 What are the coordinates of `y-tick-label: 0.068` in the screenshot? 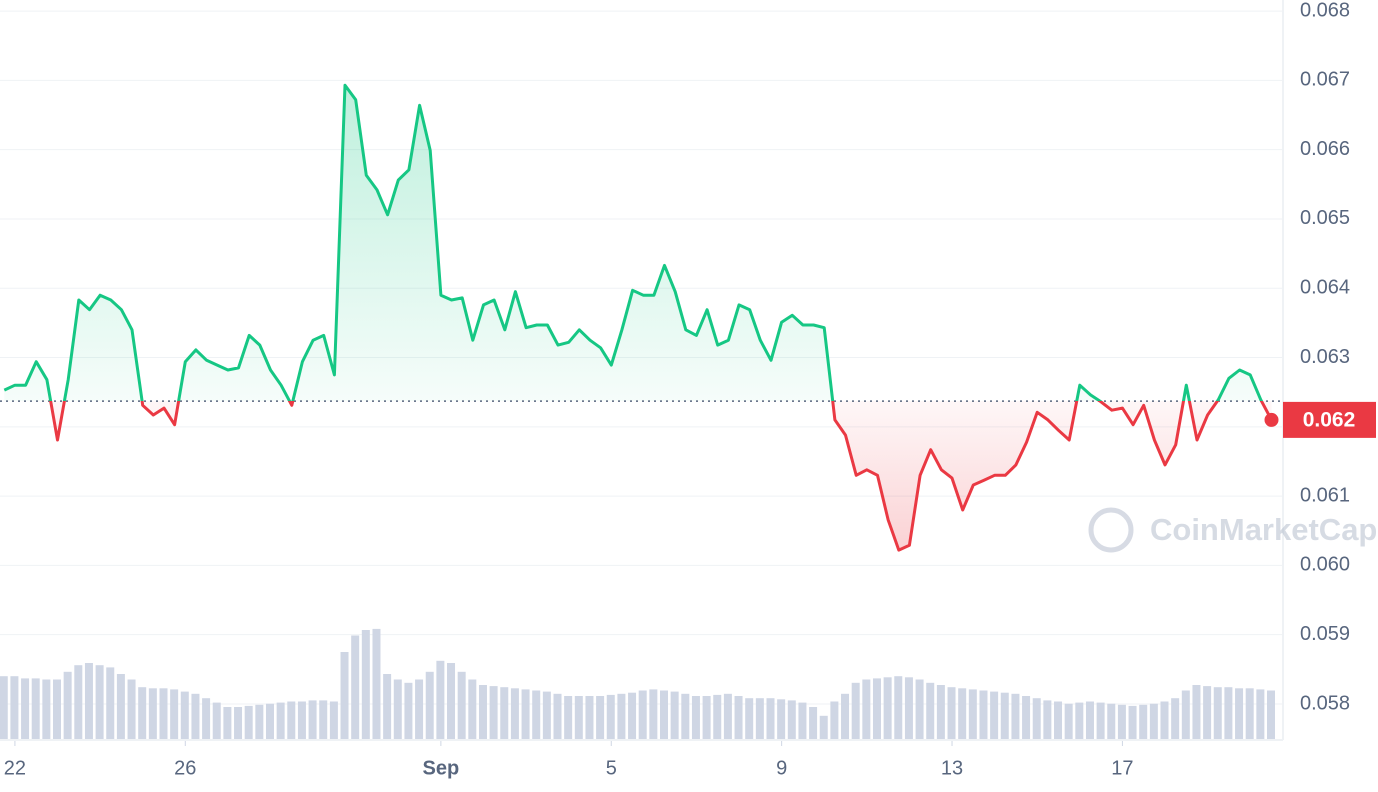 It's located at (1325, 10).